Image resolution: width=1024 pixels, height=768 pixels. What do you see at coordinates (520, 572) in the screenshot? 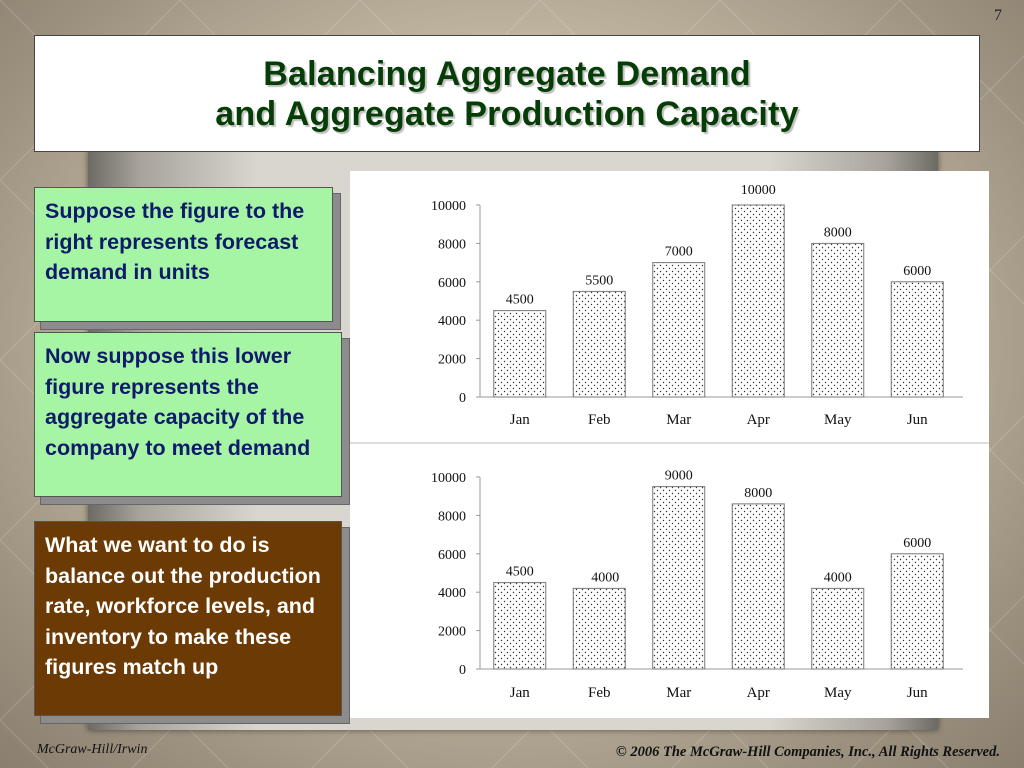
I see `chart-2-data-label: 4500` at bounding box center [520, 572].